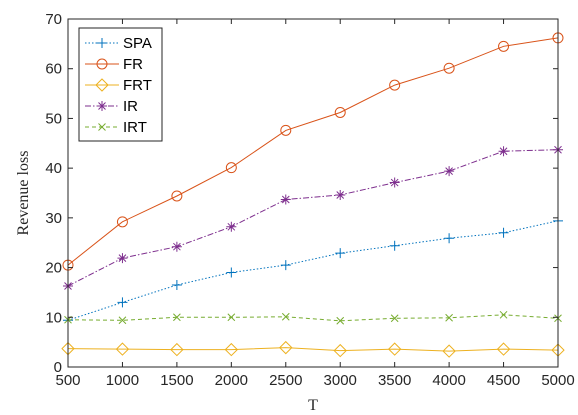  Describe the element at coordinates (285, 380) in the screenshot. I see `x-tick-label: 2500` at that location.